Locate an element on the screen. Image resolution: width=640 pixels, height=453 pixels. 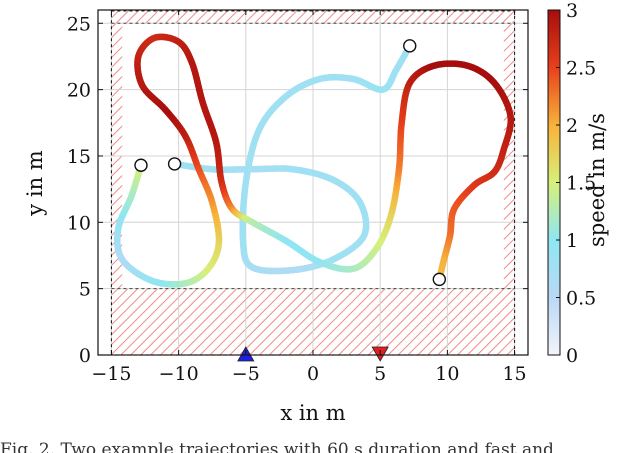
y-tick-label: 20 is located at coordinates (79, 91).